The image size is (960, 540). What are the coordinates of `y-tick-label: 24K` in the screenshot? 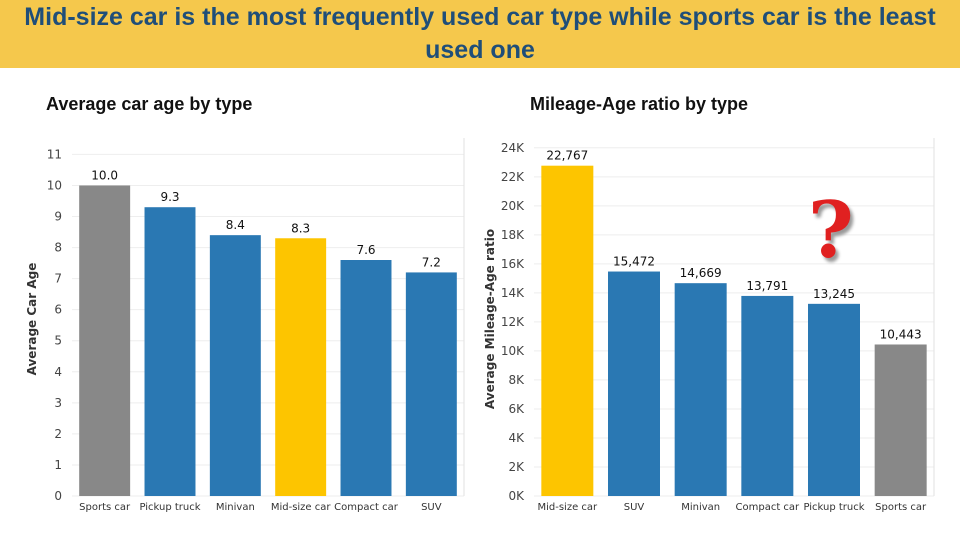 It's located at (513, 148).